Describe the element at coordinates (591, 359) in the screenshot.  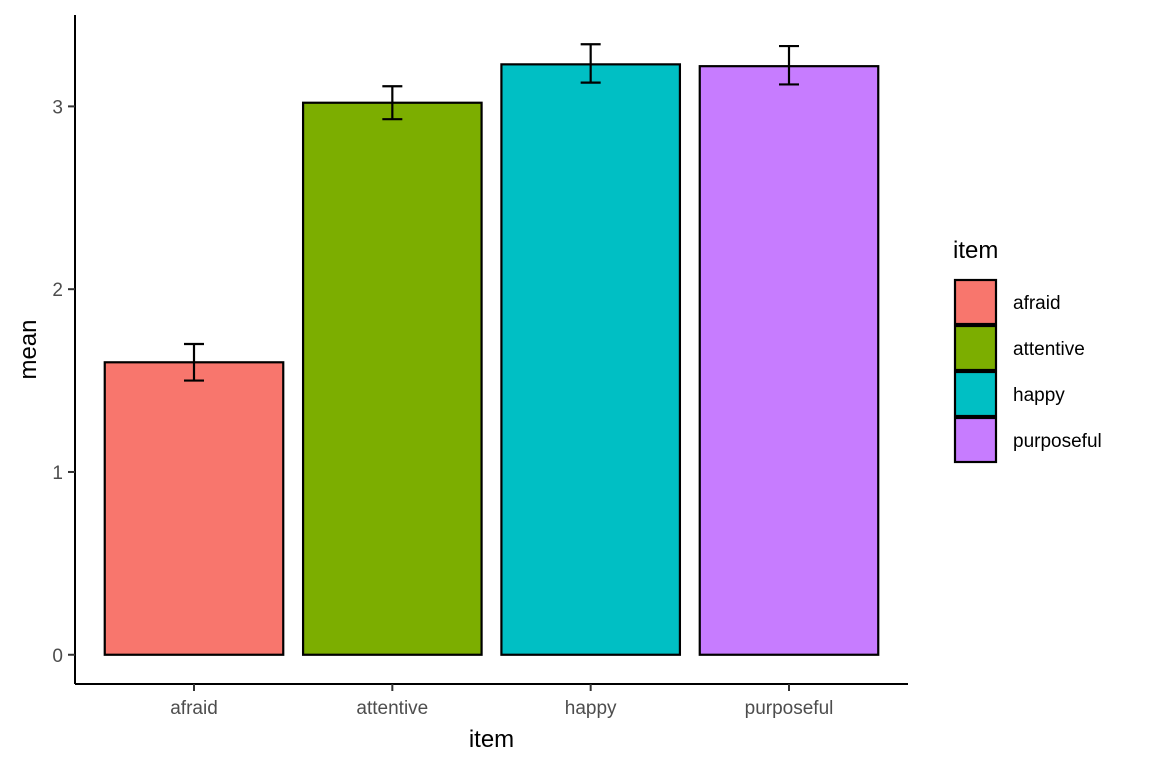
I see `bar-happy` at that location.